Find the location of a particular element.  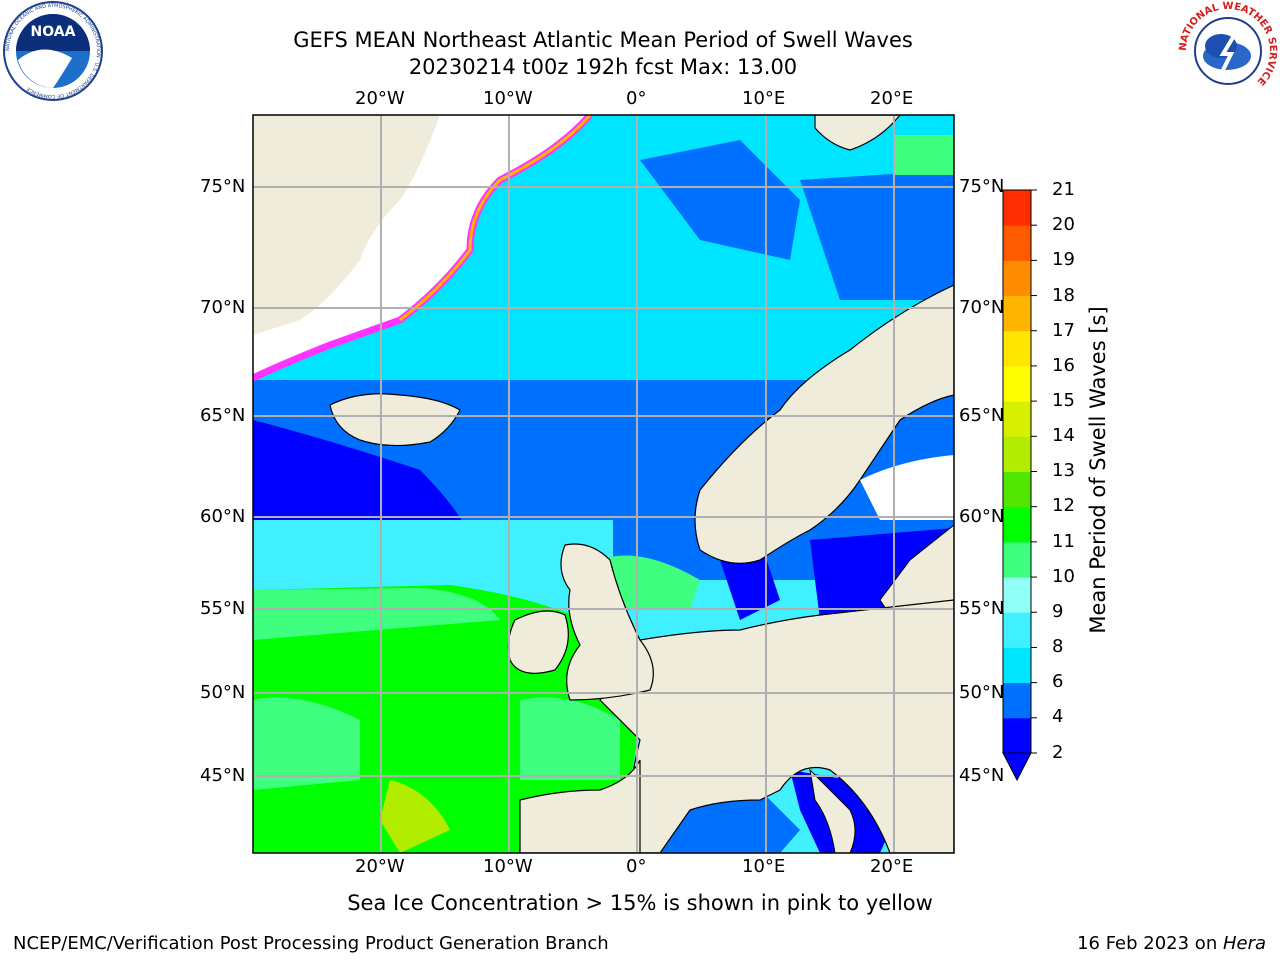

colorbar-tick-label: 12 is located at coordinates (1063, 505).